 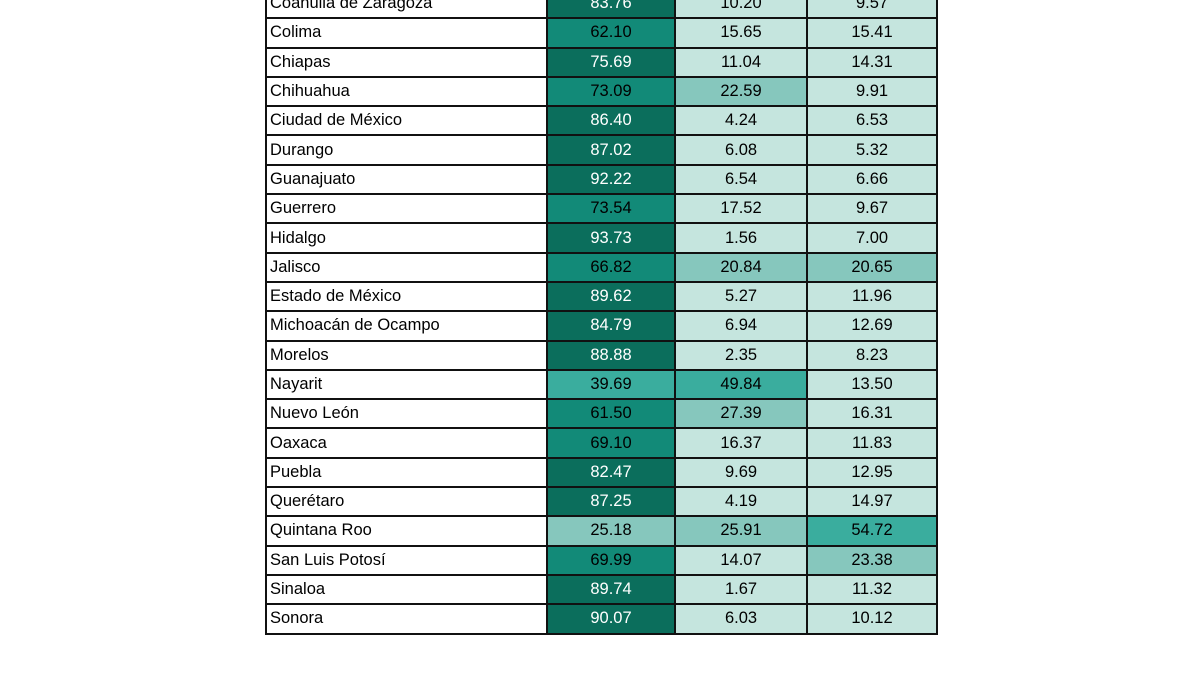 What do you see at coordinates (872, 296) in the screenshot?
I see `value-cell-col3: 11.96` at bounding box center [872, 296].